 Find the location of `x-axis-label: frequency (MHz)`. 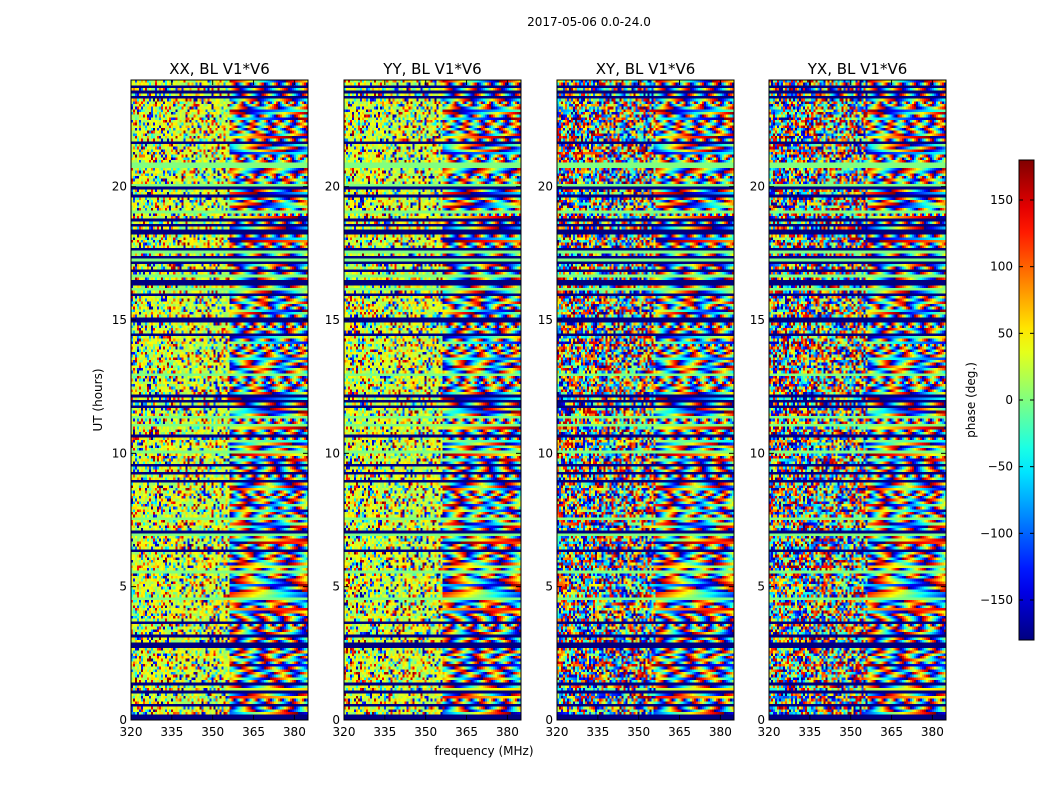

x-axis-label: frequency (MHz) is located at coordinates (483, 751).